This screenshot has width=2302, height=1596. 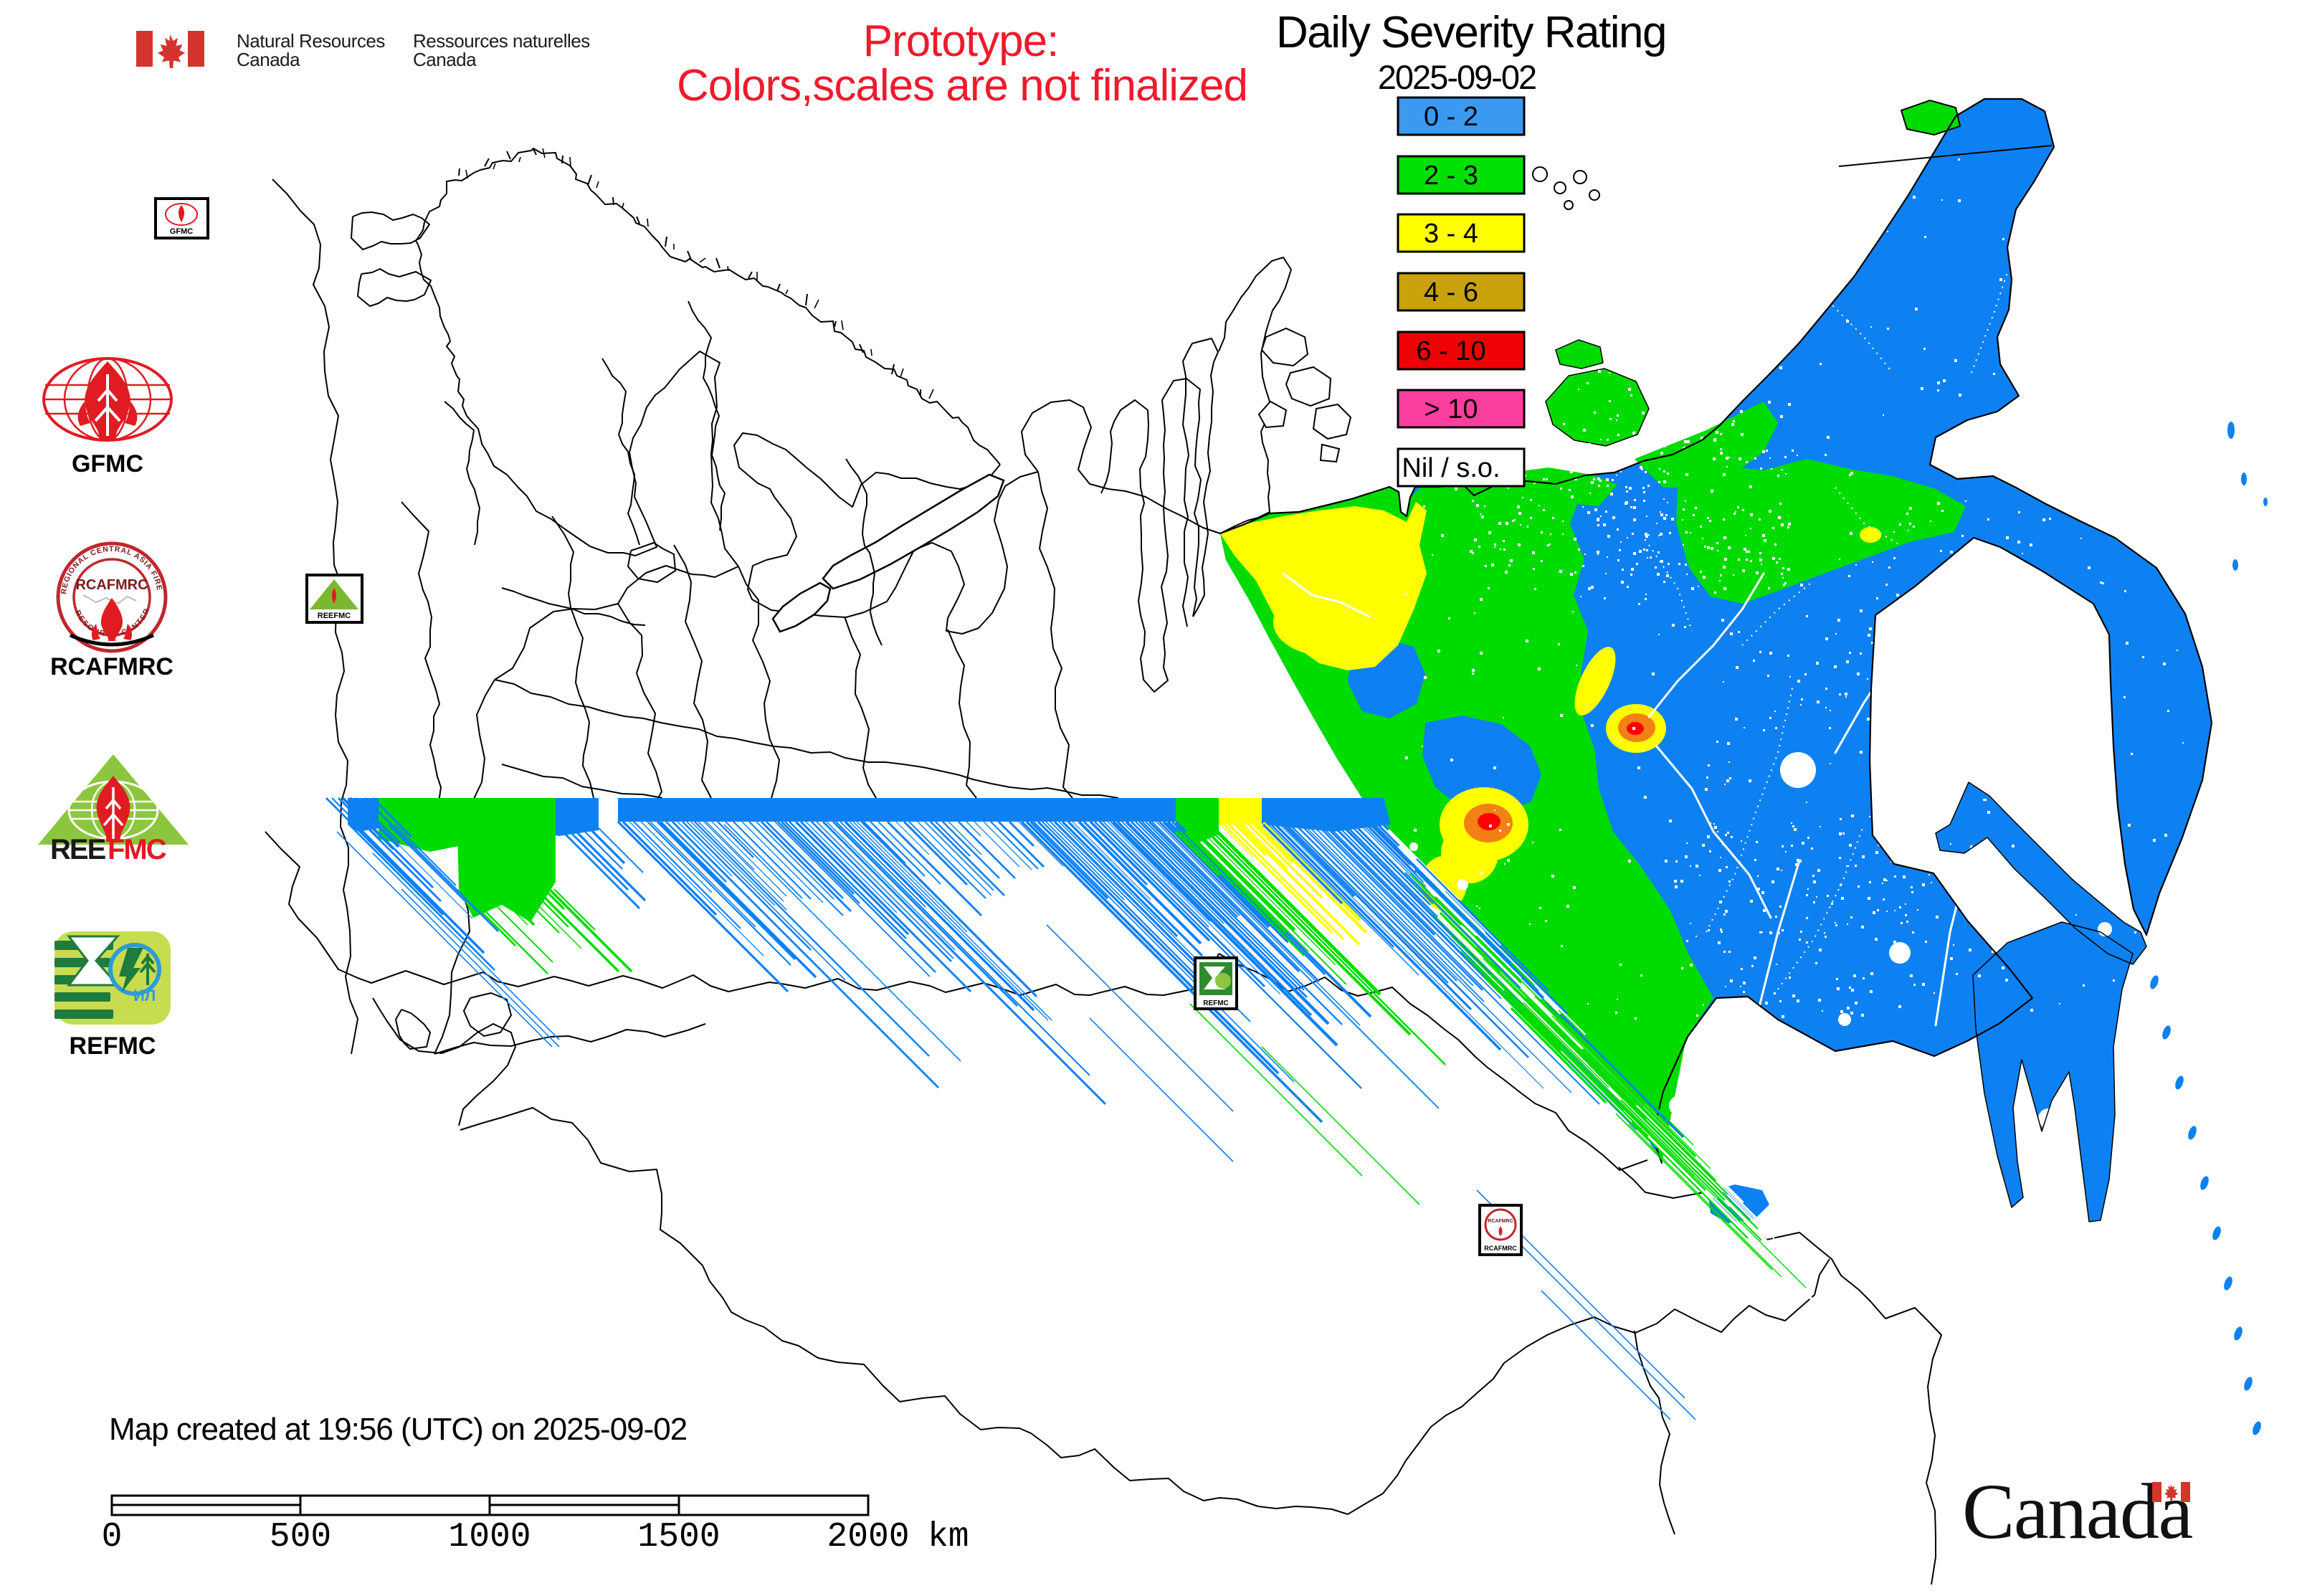 What do you see at coordinates (301, 1537) in the screenshot?
I see `svg-text: 500` at bounding box center [301, 1537].